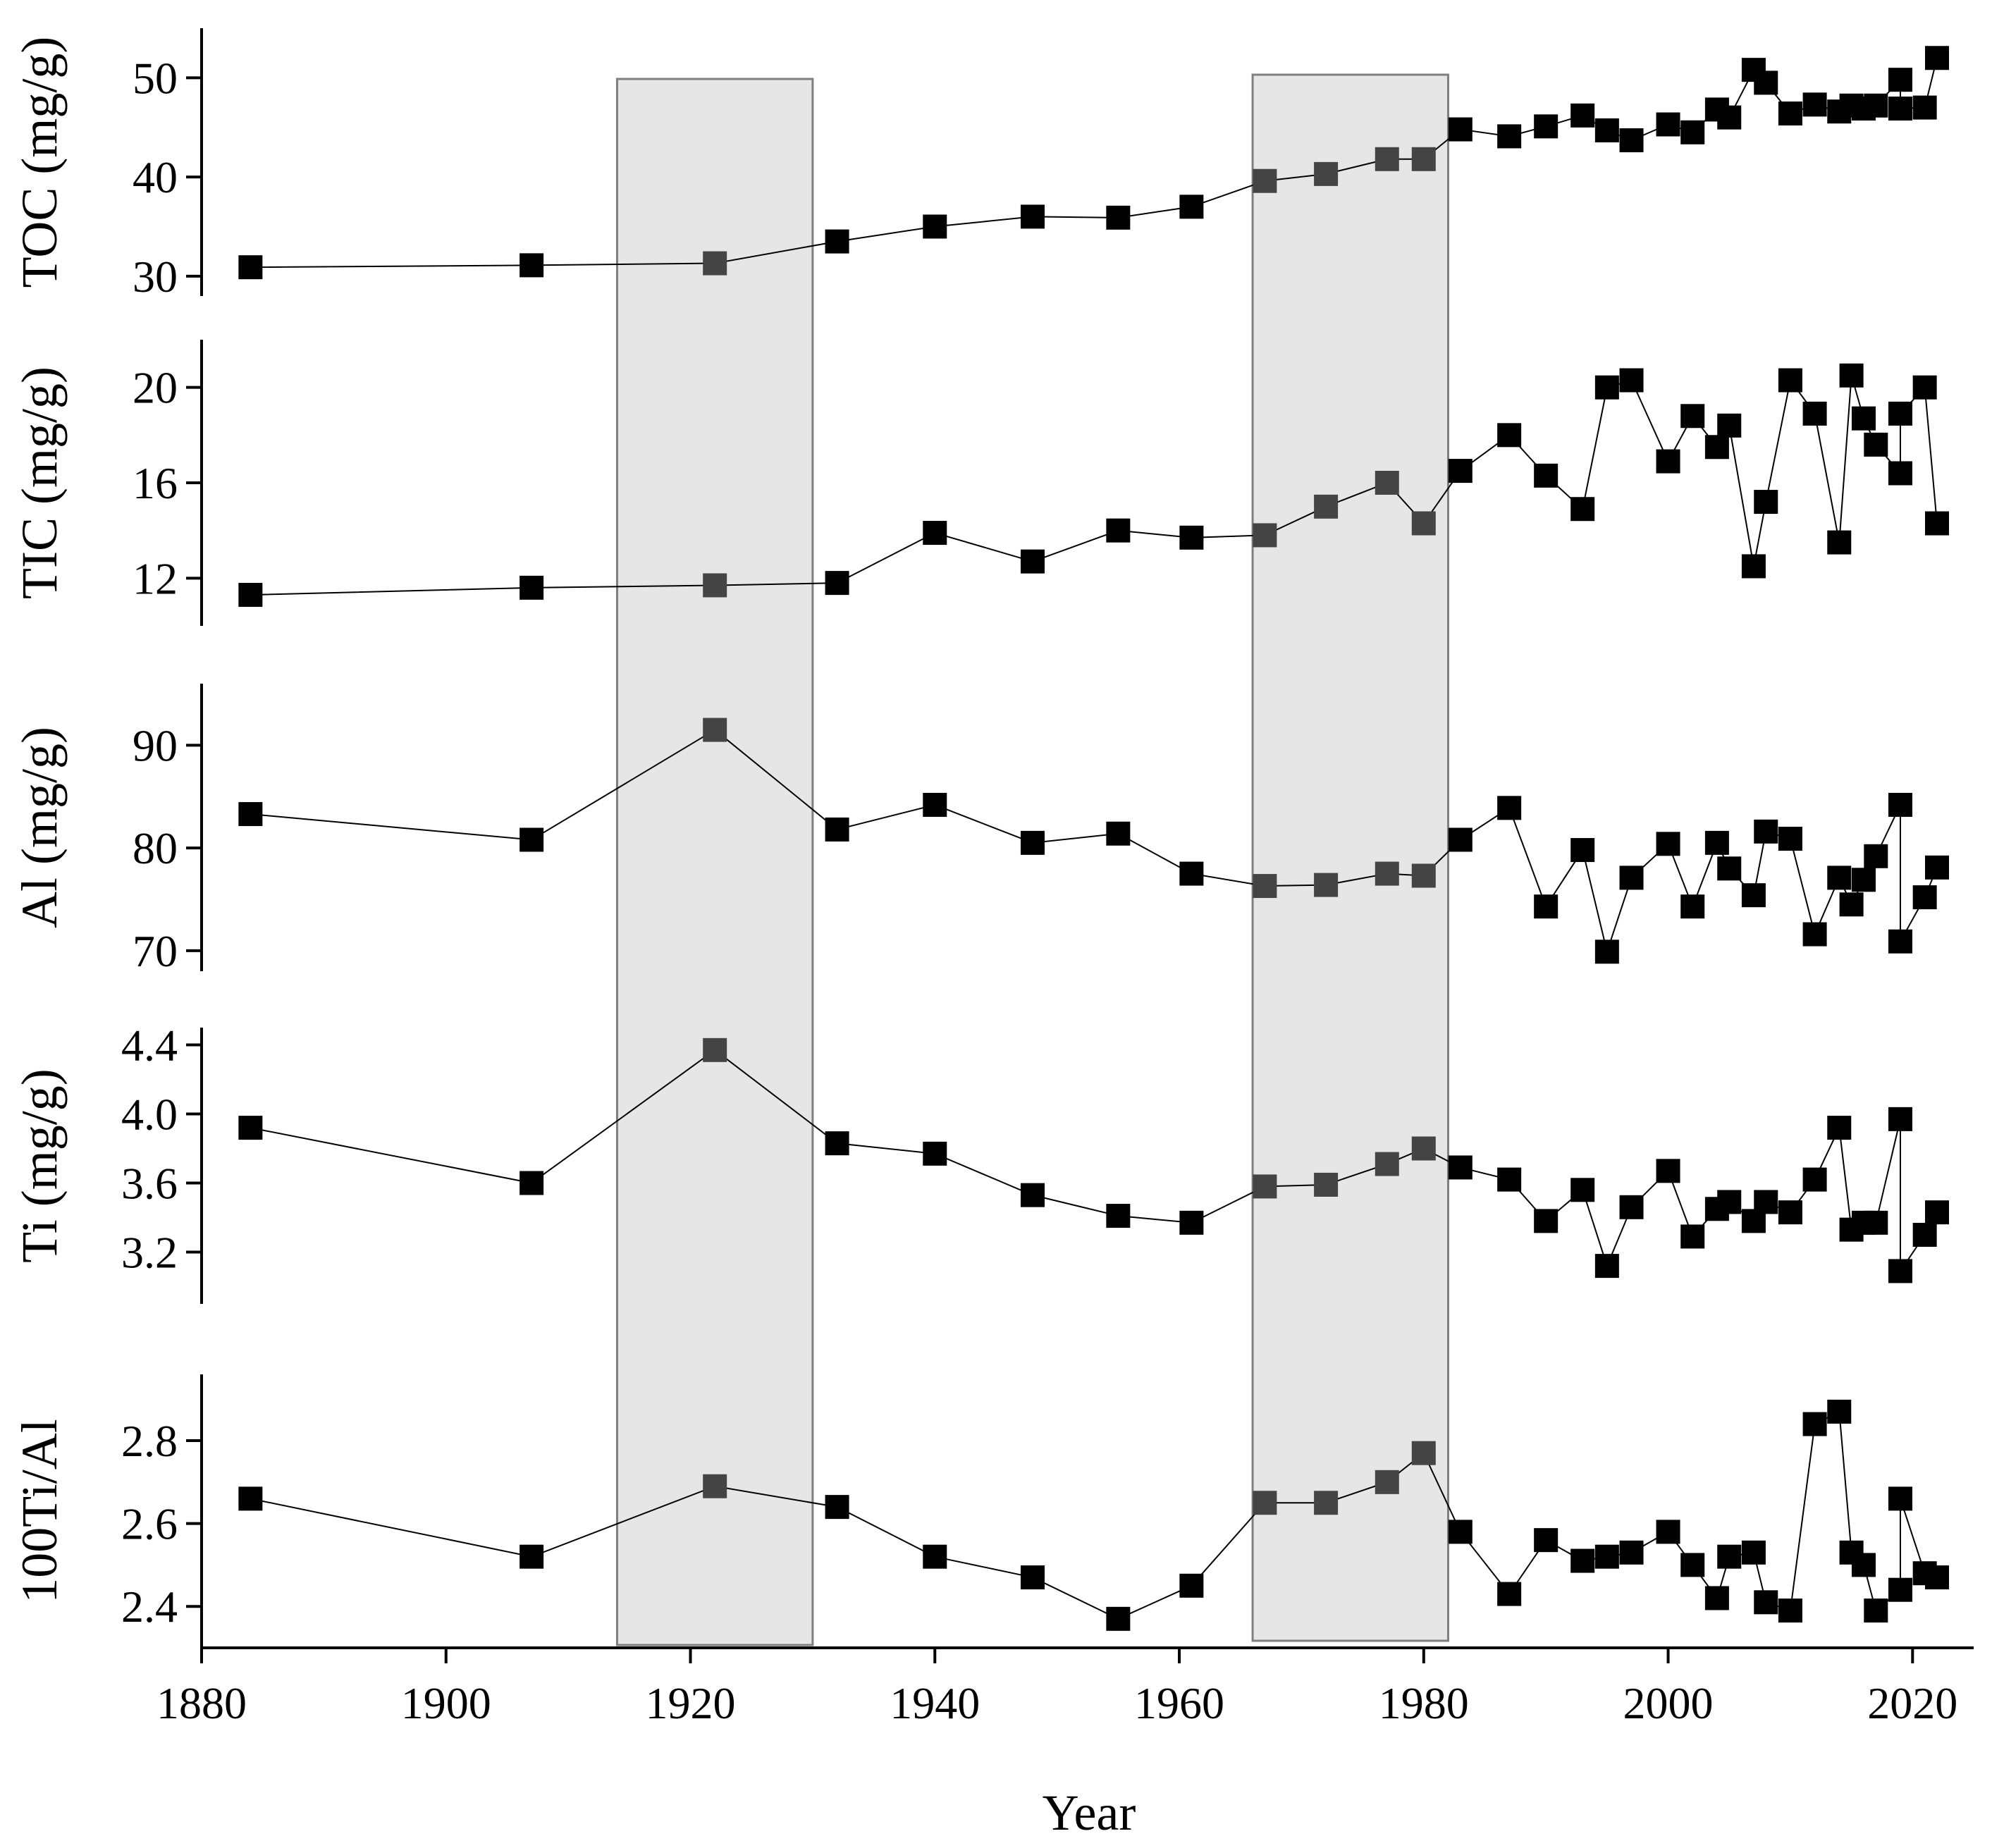 The width and height of the screenshot is (1992, 1848). Describe the element at coordinates (155, 578) in the screenshot. I see `y-tick-label: 12` at that location.